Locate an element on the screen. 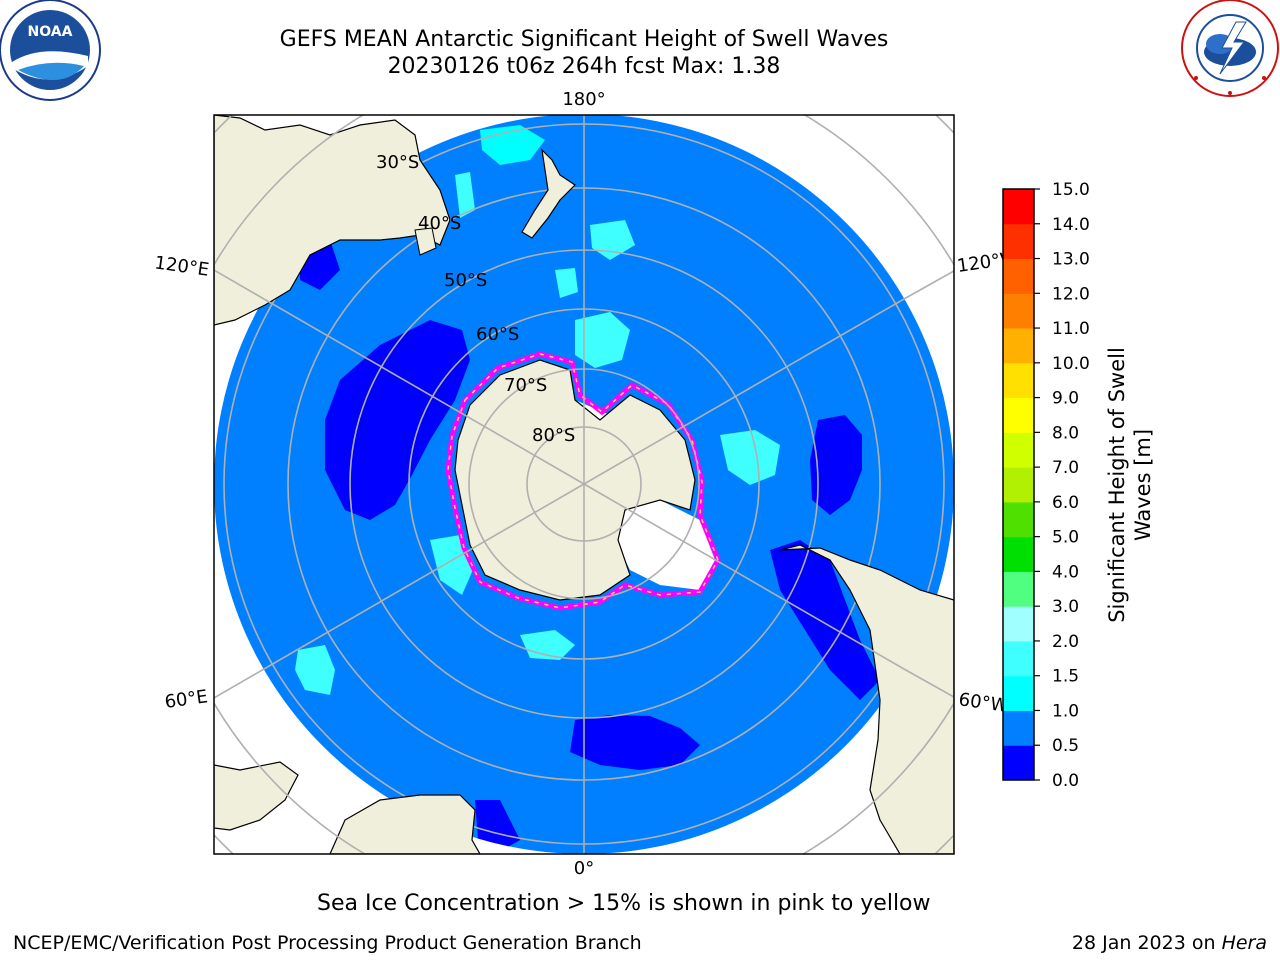  lat-label-40s: 40°S is located at coordinates (439, 223).